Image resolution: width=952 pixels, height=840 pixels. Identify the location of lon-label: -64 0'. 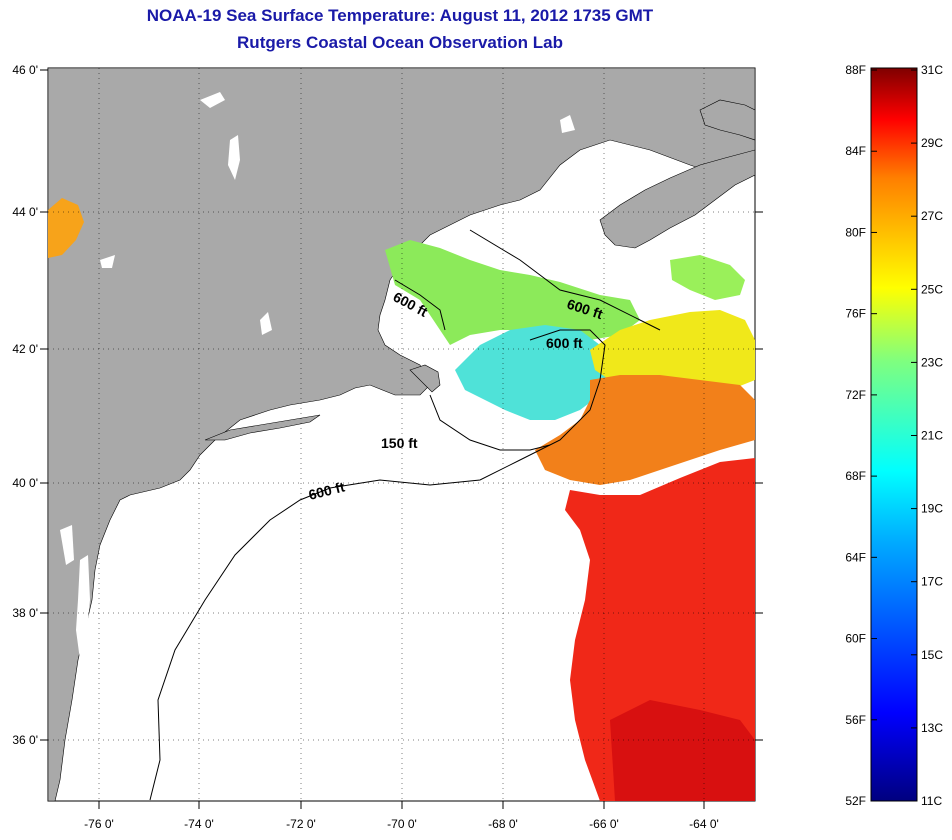
(704, 824).